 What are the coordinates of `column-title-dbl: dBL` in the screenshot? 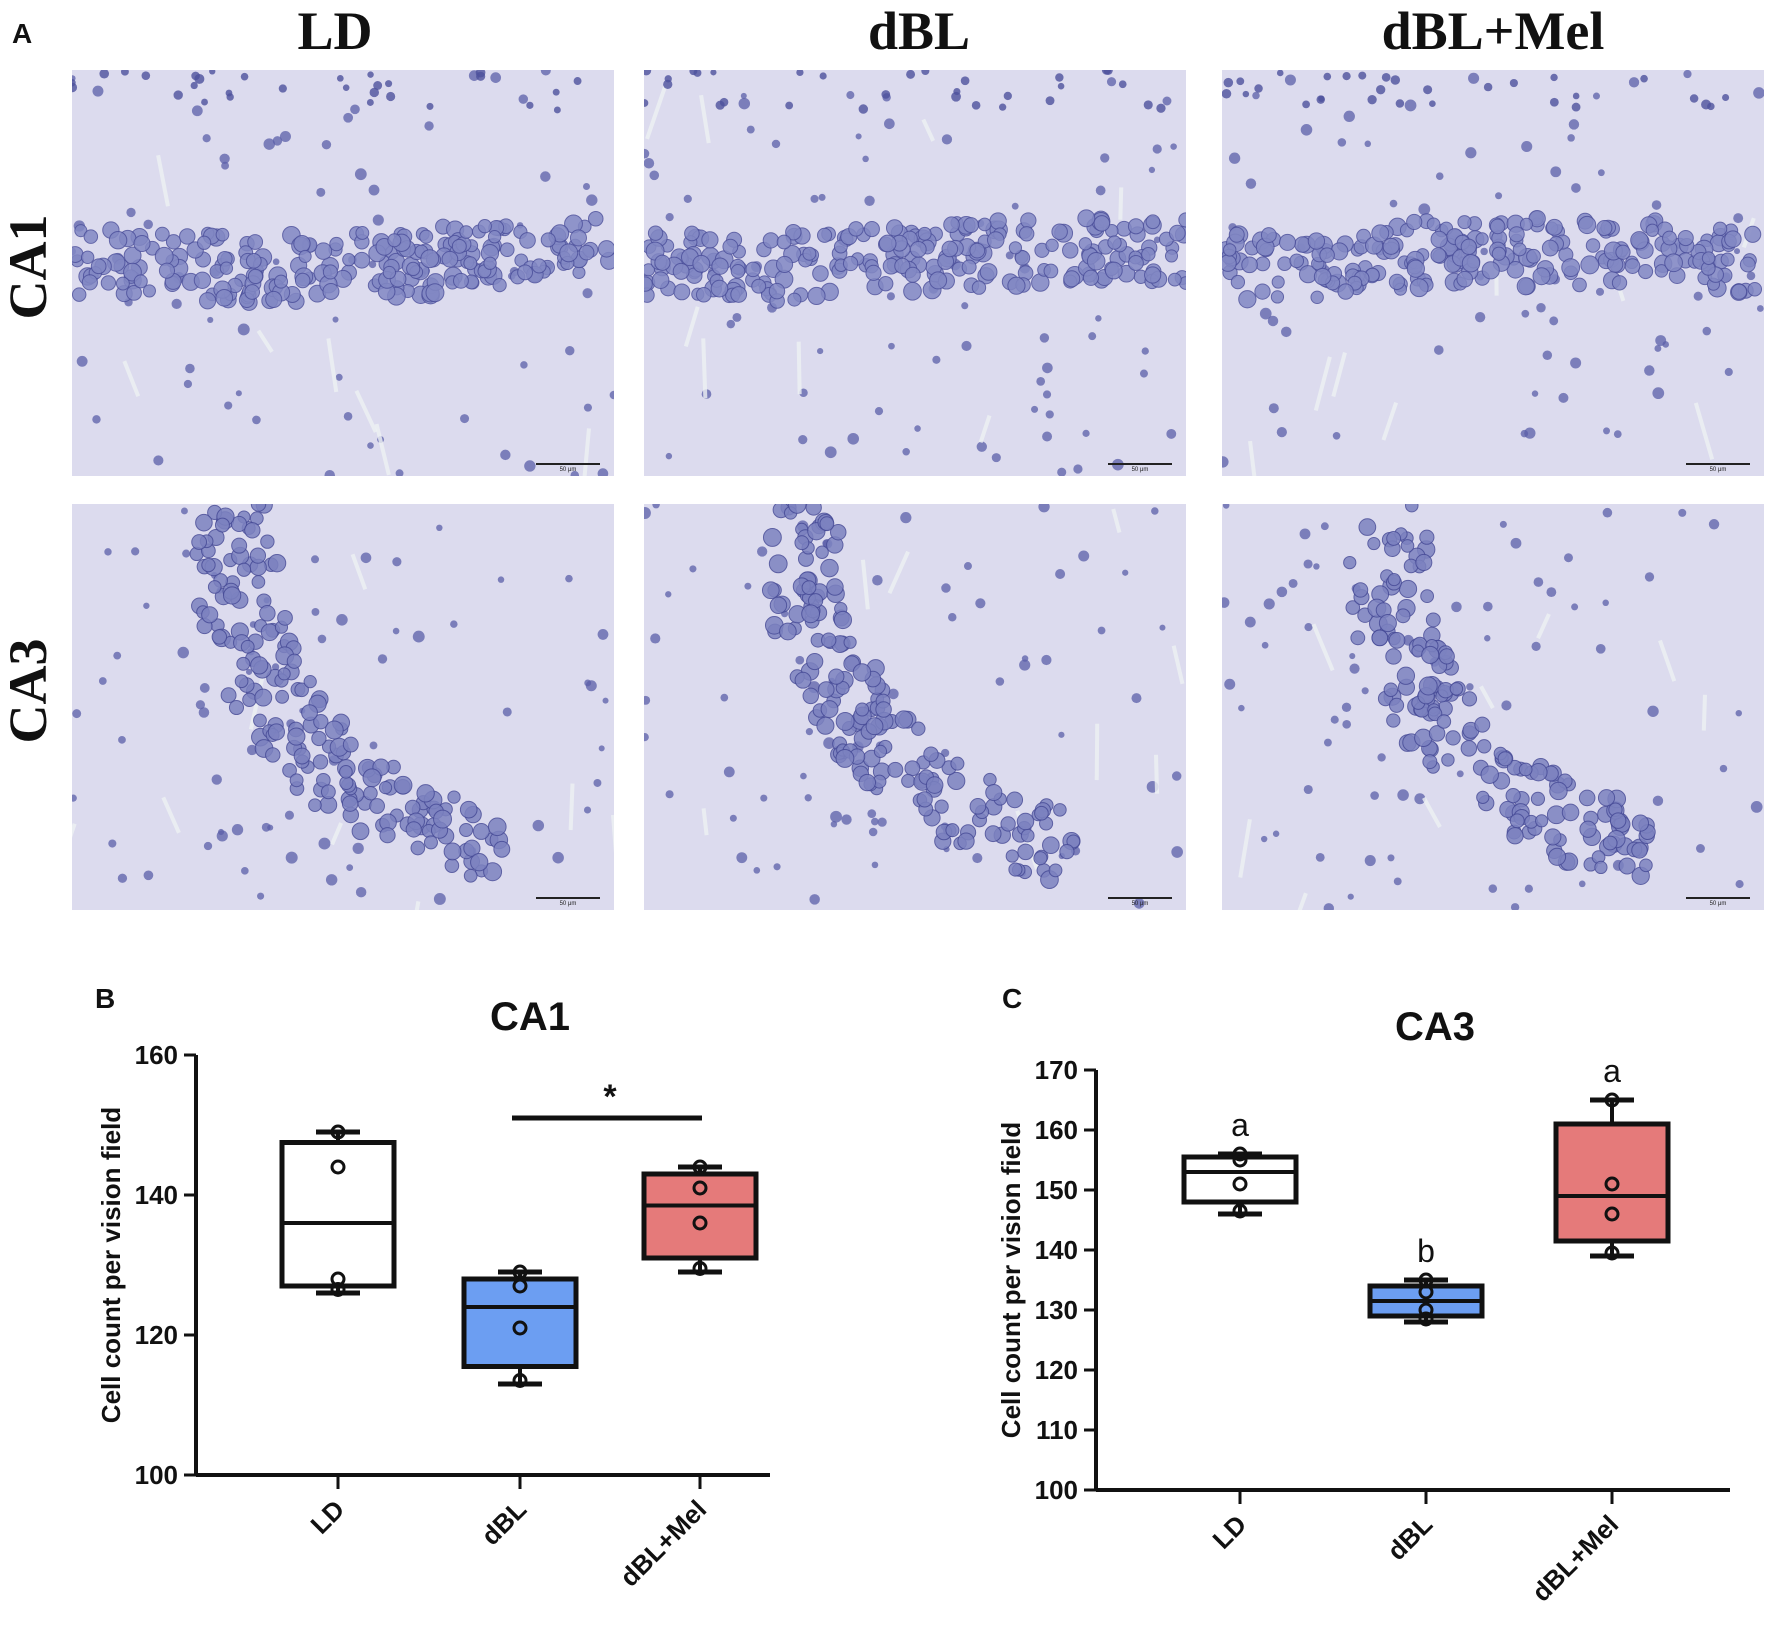 It's located at (919, 31).